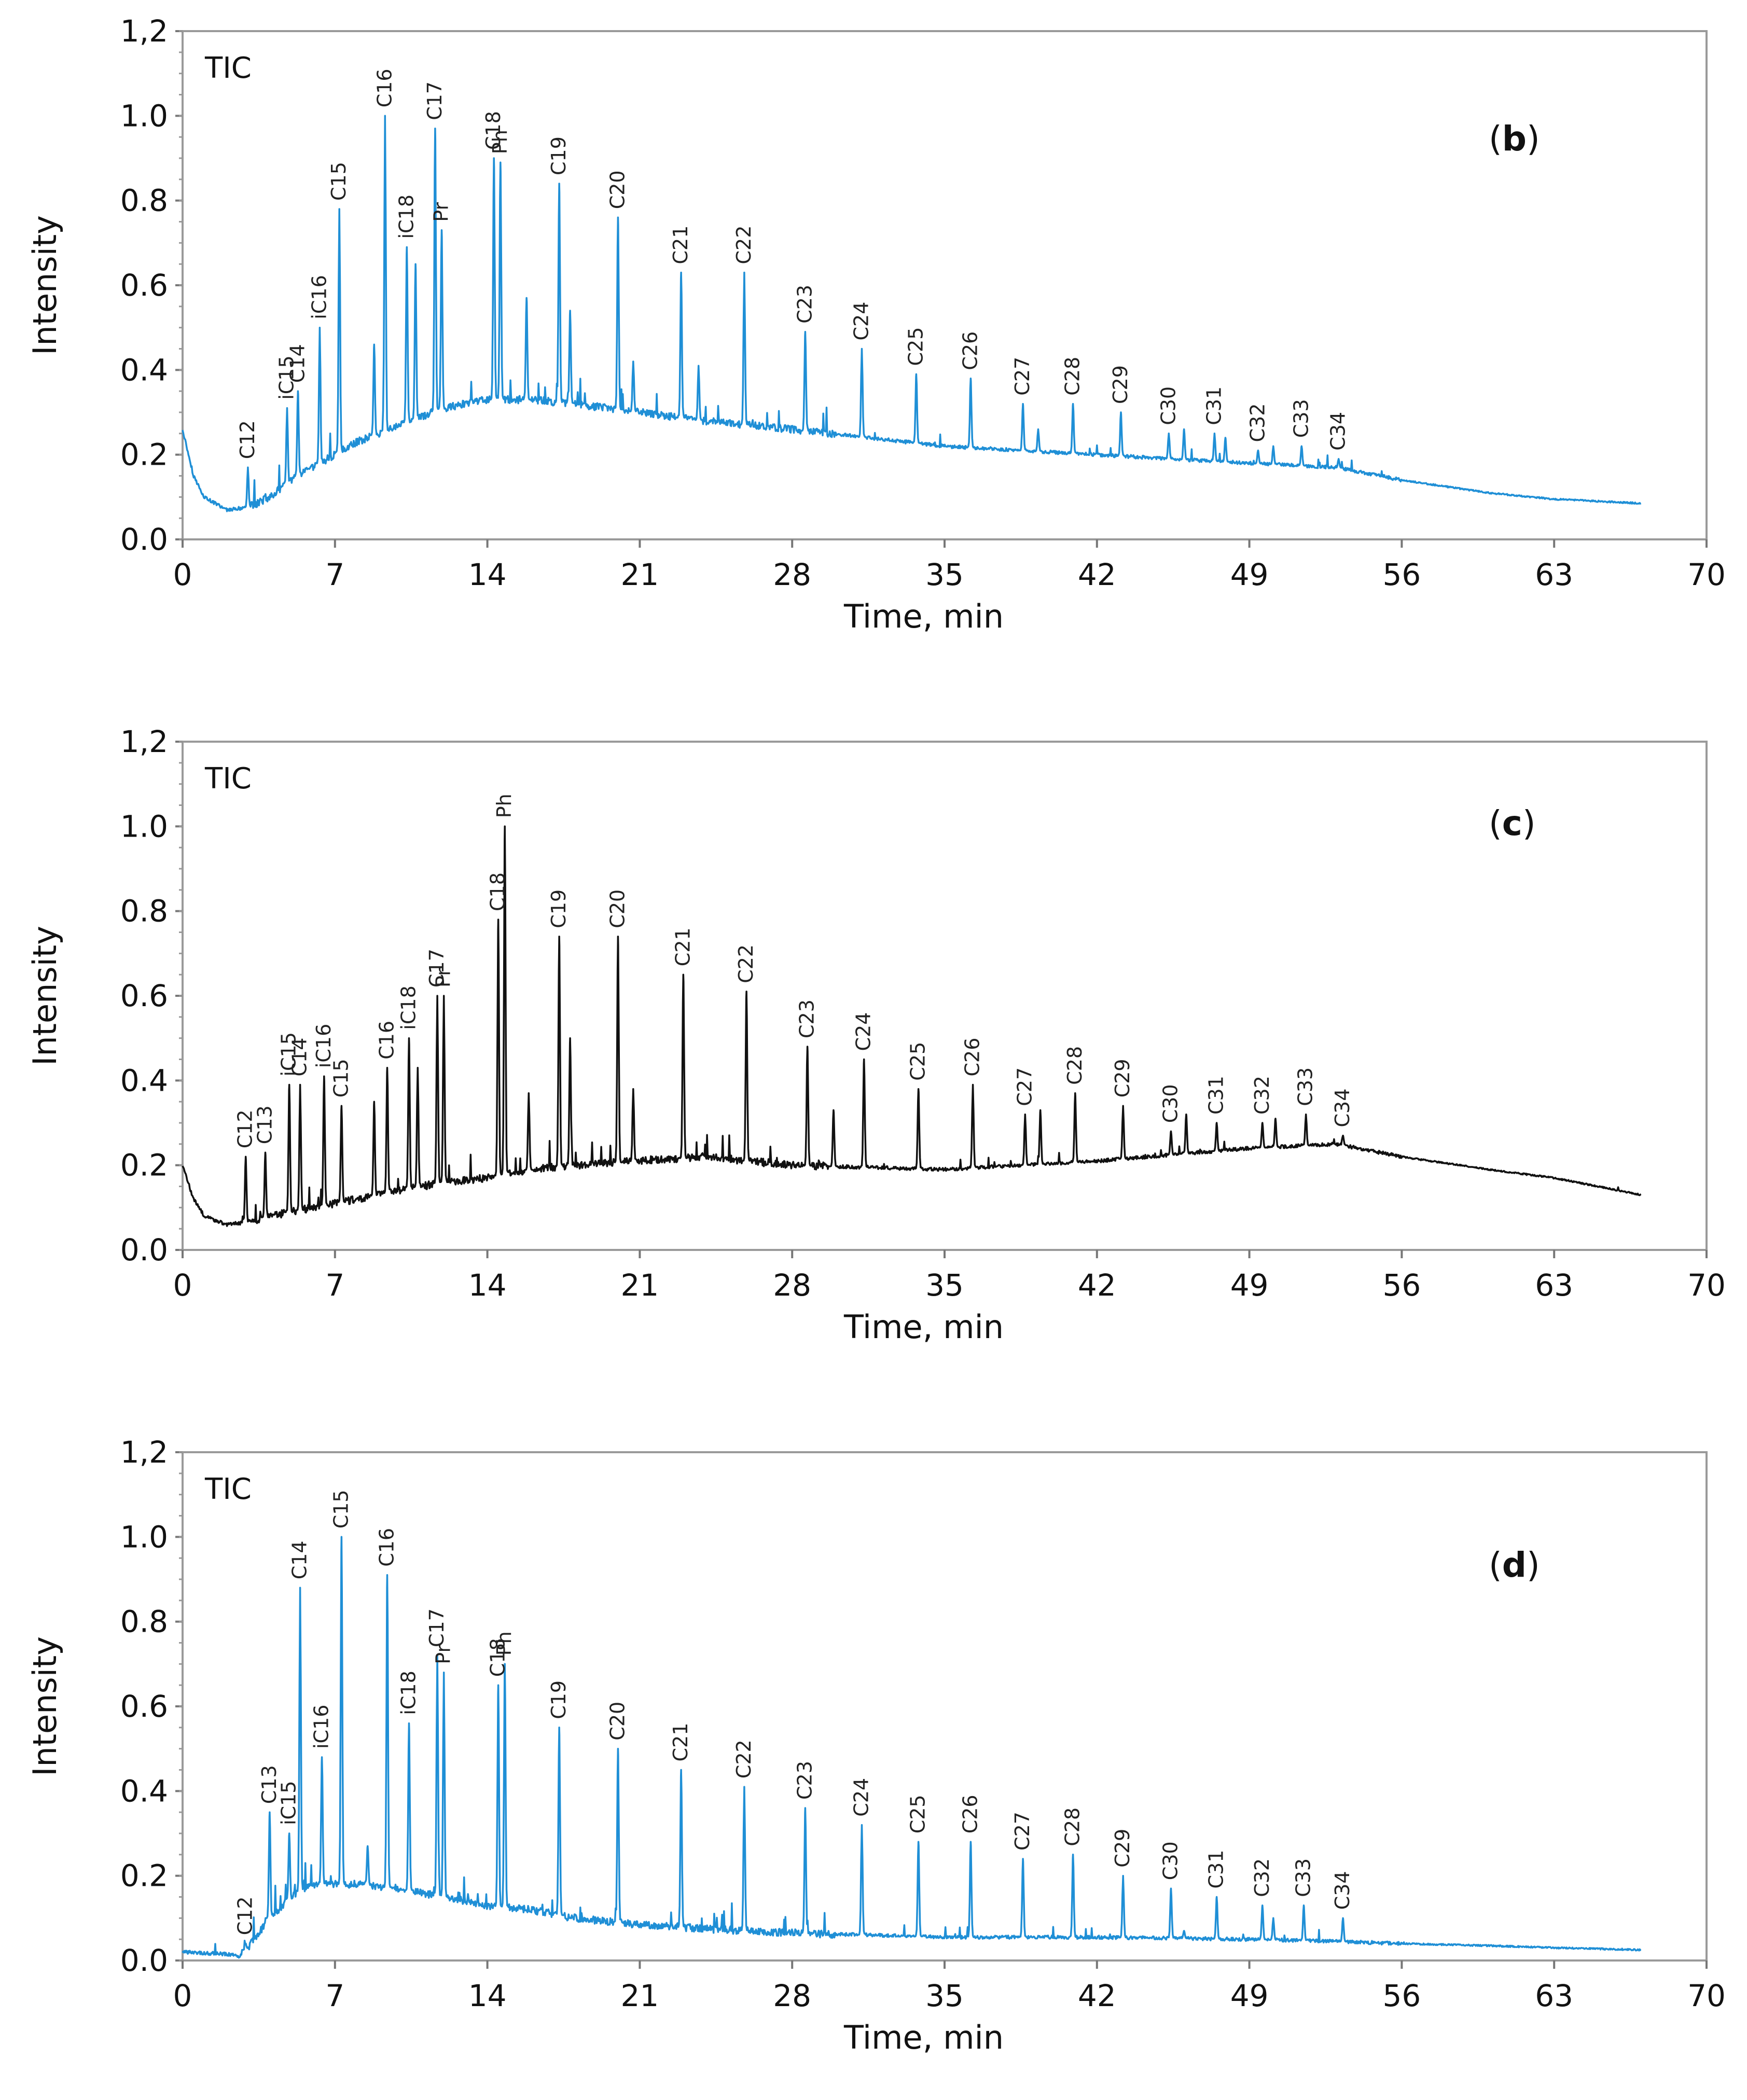  Describe the element at coordinates (1515, 1565) in the screenshot. I see `panel-tag-letter: d` at that location.